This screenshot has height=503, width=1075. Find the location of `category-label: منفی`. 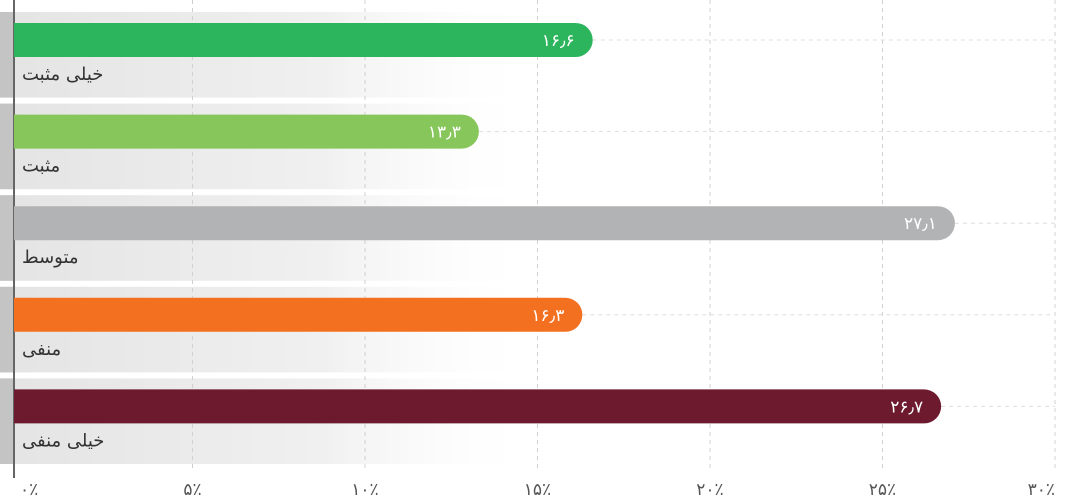

category-label: منفی is located at coordinates (41, 349).